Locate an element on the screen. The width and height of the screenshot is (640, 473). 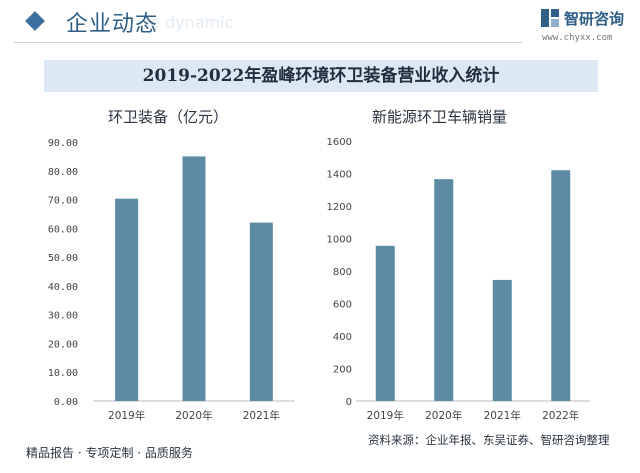
chart-banner: 2019-2022年盈峰环境环卫装备营业收入统计 is located at coordinates (321, 76).